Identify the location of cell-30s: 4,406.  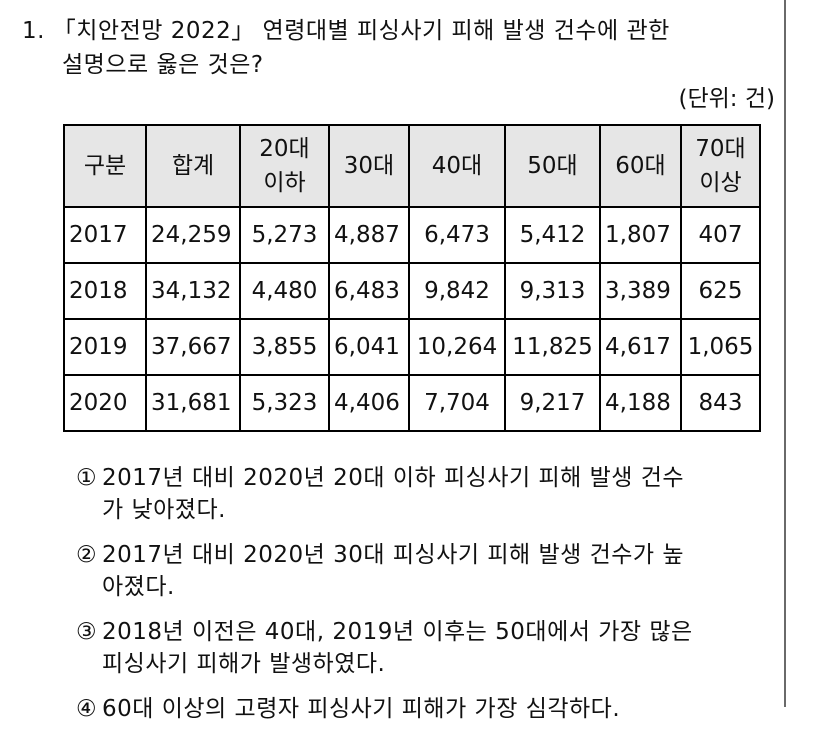
(369, 403).